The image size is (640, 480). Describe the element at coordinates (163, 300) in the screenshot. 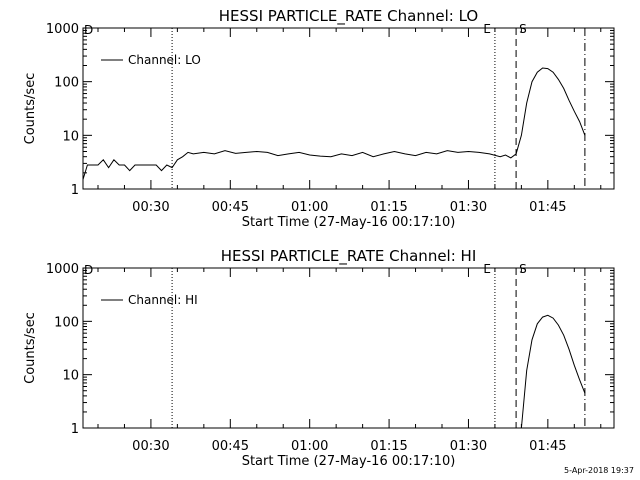

I see `legend-label: Channel: HI` at that location.